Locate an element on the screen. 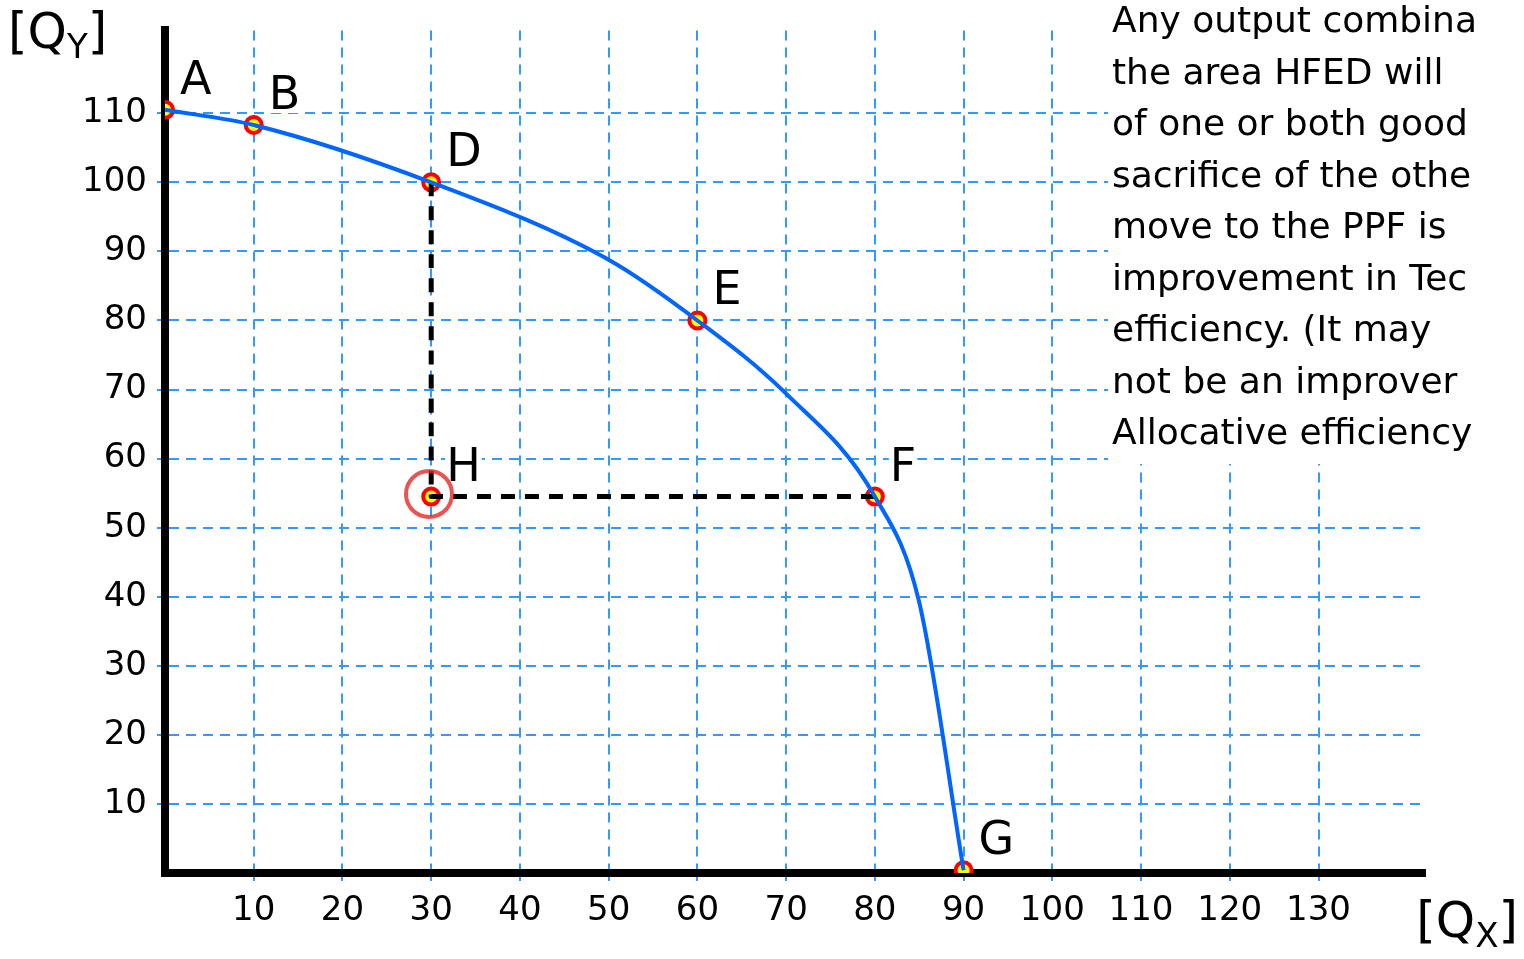 The image size is (1524, 959). x-tick-label: 90 is located at coordinates (963, 908).